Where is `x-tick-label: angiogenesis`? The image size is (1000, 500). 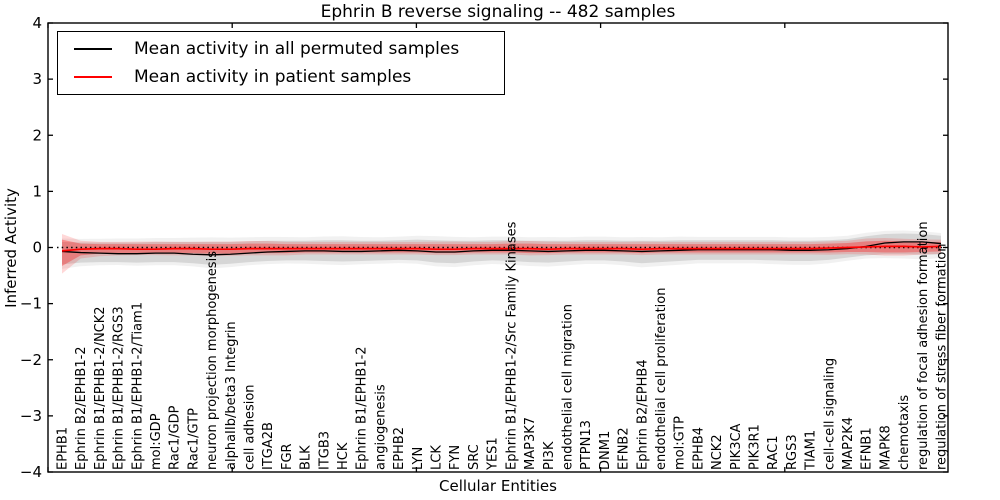
x-tick-label: angiogenesis is located at coordinates (380, 427).